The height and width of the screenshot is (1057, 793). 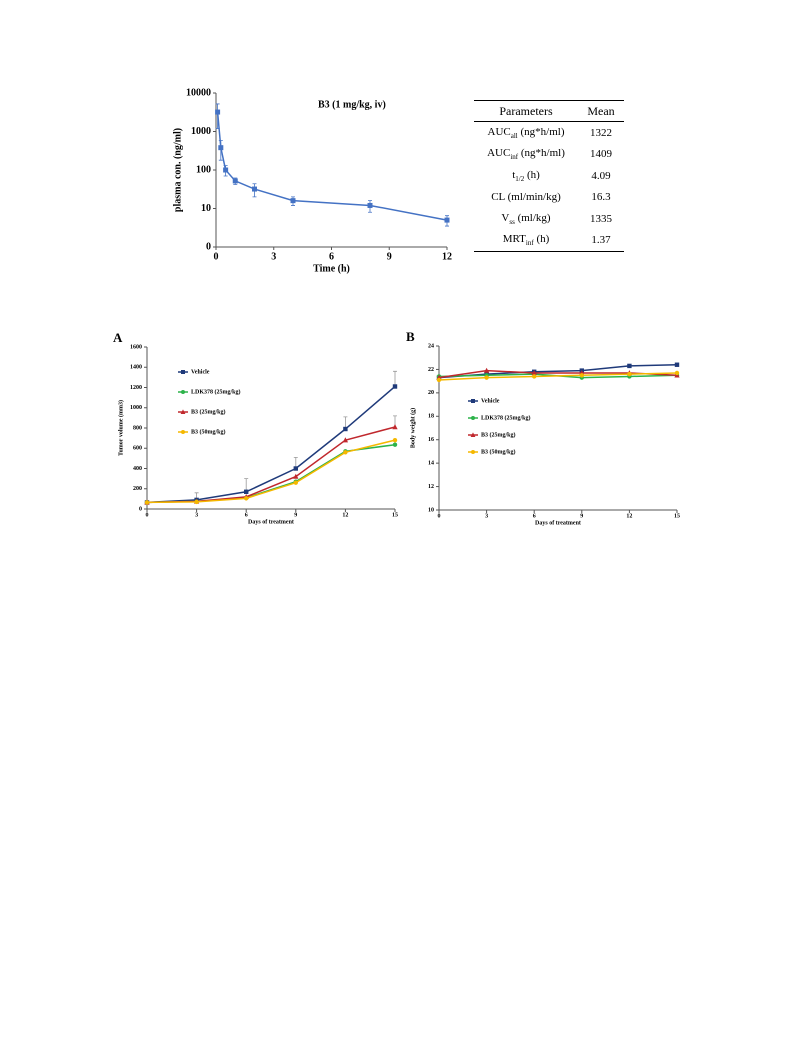 I want to click on x-axis-label: Time (h), so click(x=331, y=268).